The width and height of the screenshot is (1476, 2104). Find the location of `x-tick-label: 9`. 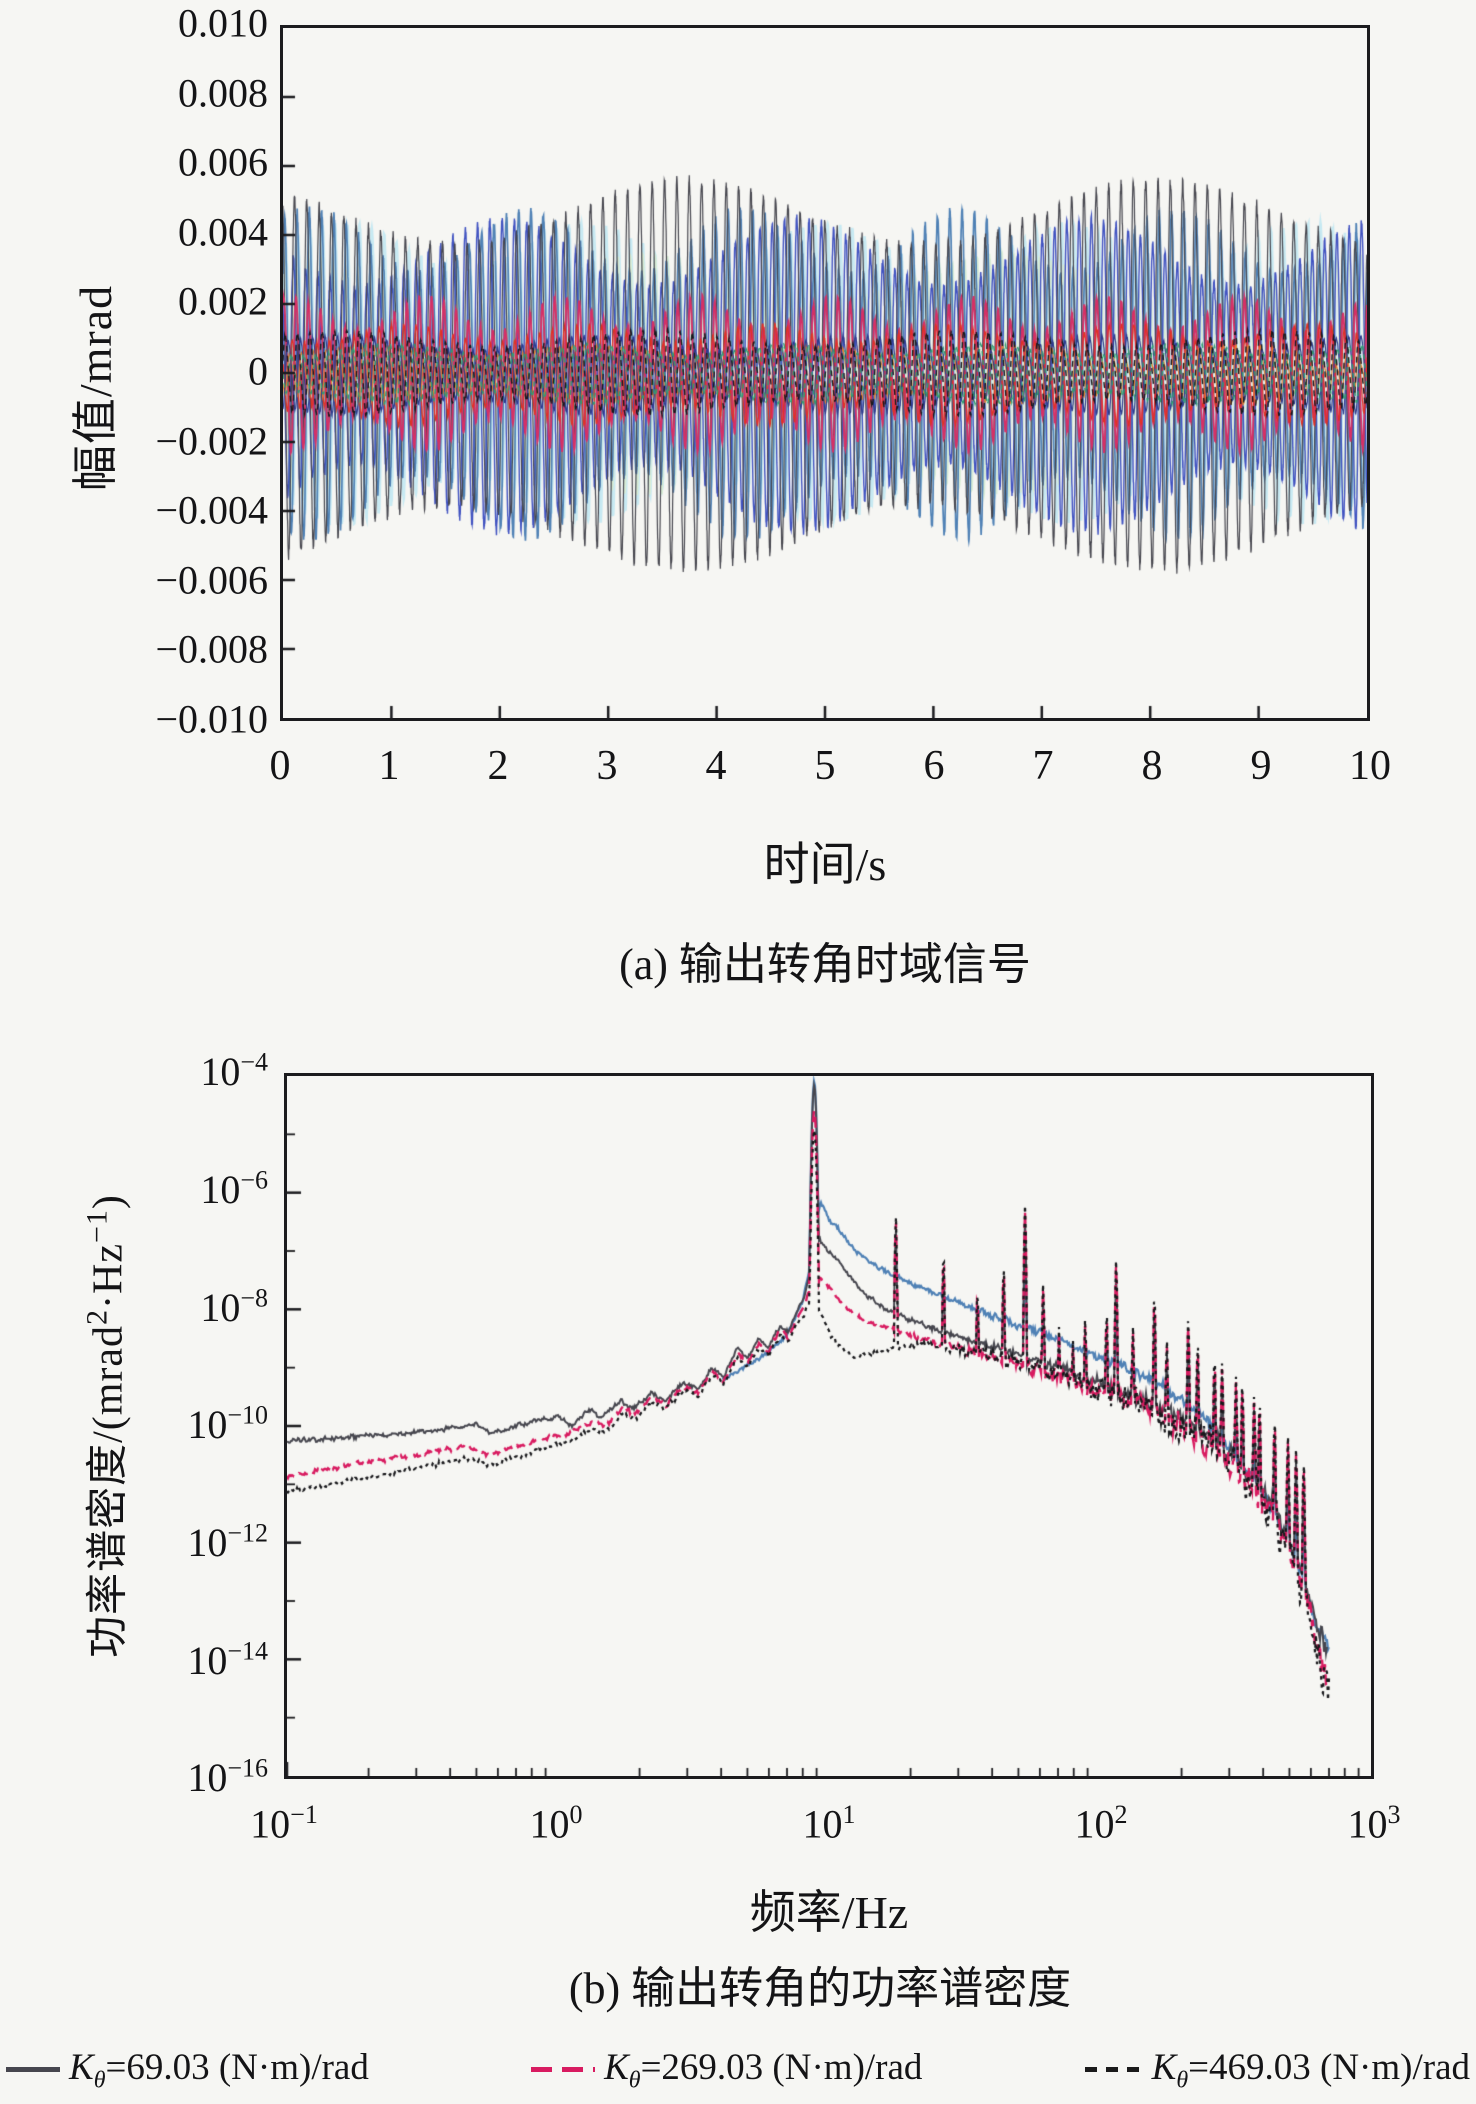

x-tick-label: 9 is located at coordinates (1261, 766).